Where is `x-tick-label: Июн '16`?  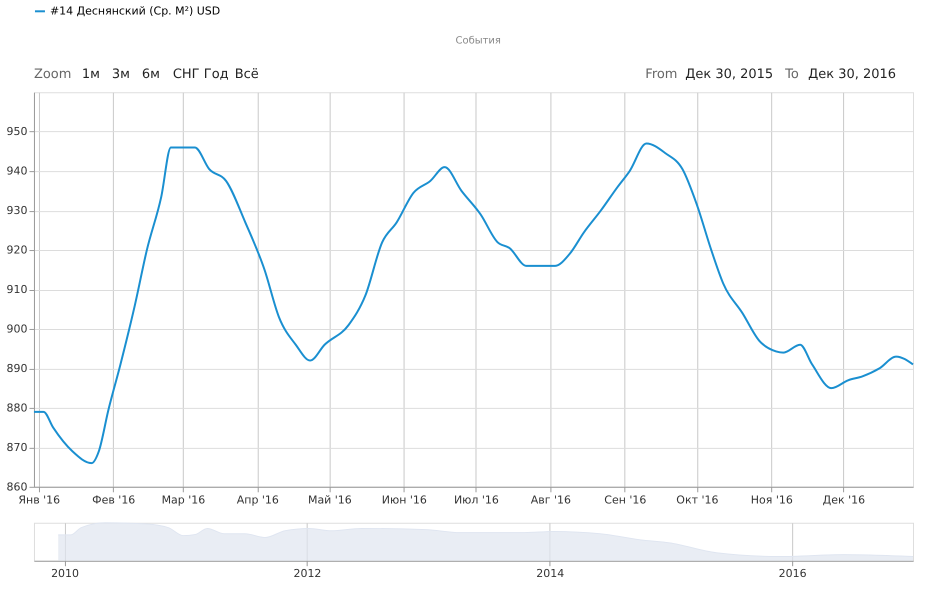
x-tick-label: Июн '16 is located at coordinates (404, 499).